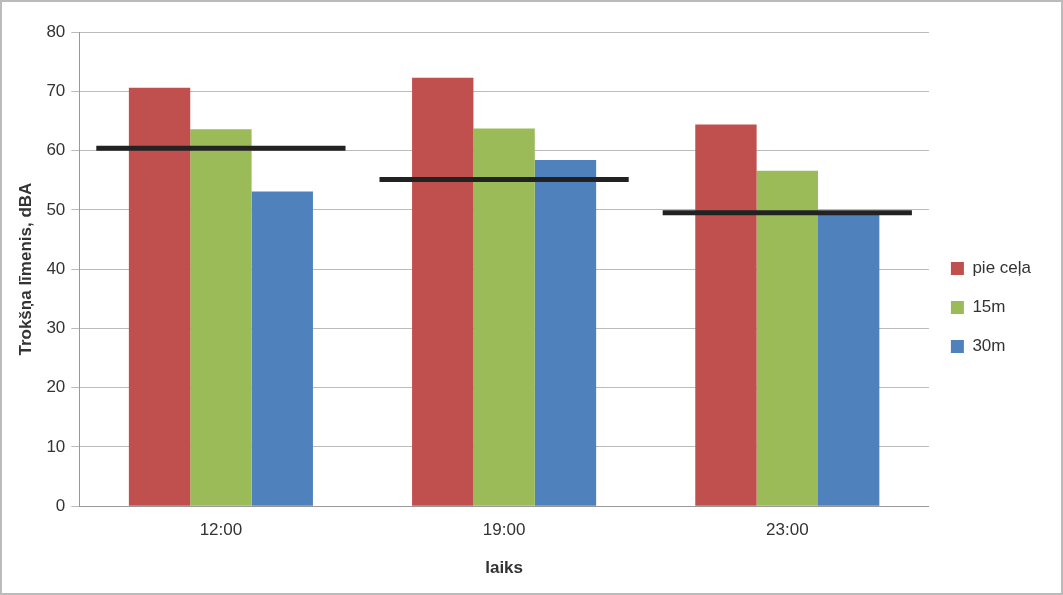 Image resolution: width=1063 pixels, height=595 pixels. I want to click on y-tick-label: 30, so click(56, 328).